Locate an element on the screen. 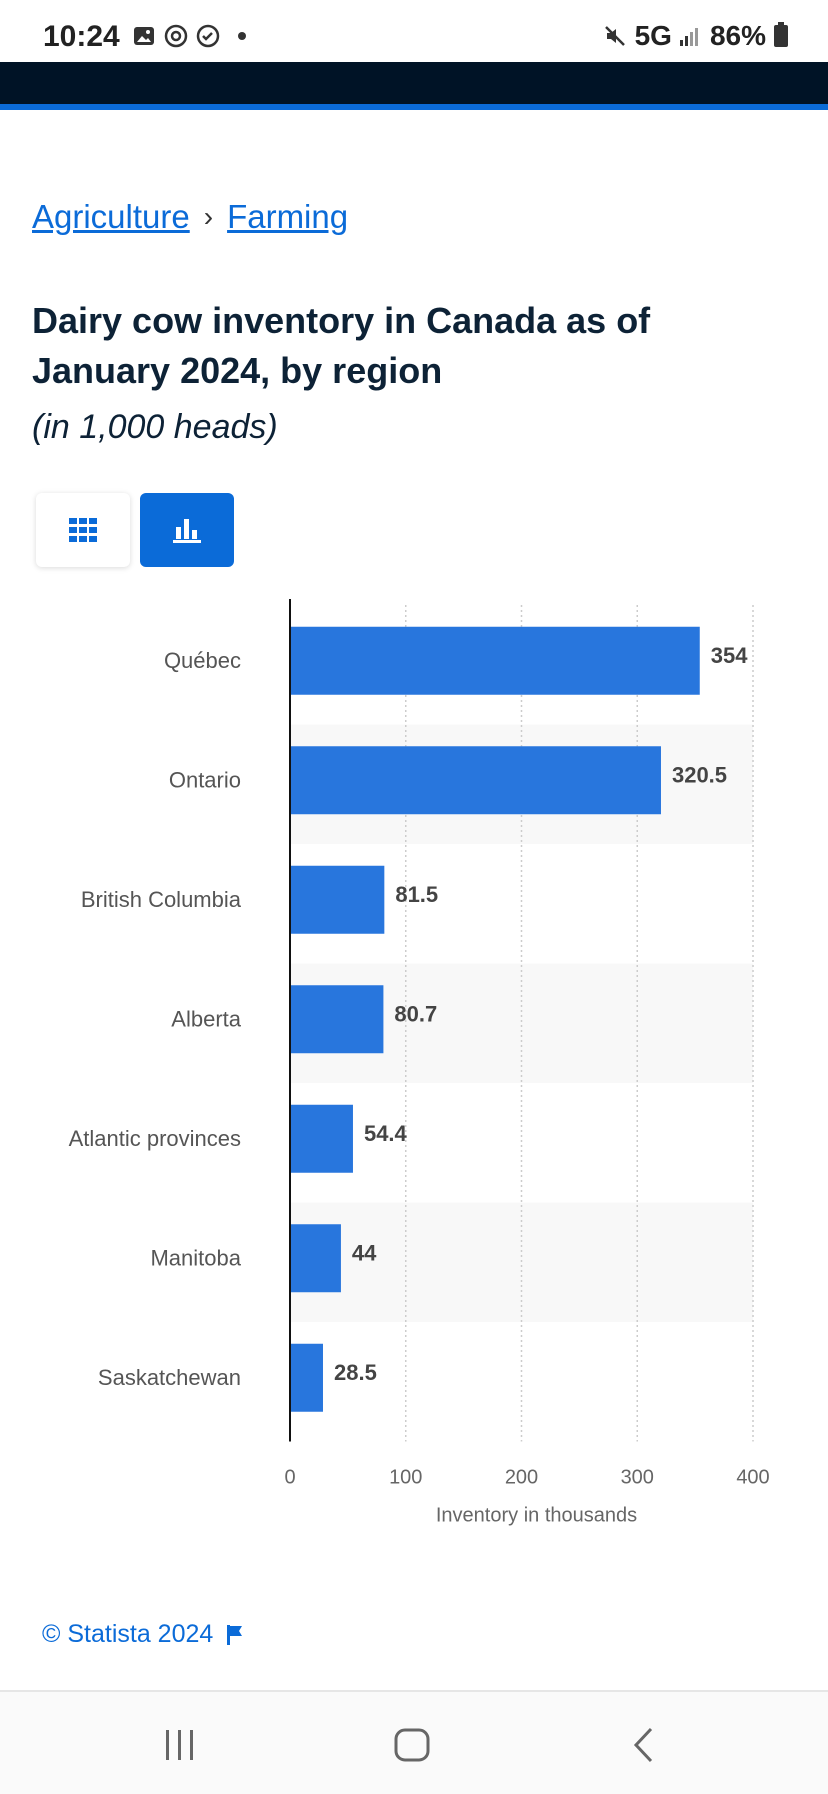 This screenshot has width=828, height=1794. battery-icon is located at coordinates (781, 34).